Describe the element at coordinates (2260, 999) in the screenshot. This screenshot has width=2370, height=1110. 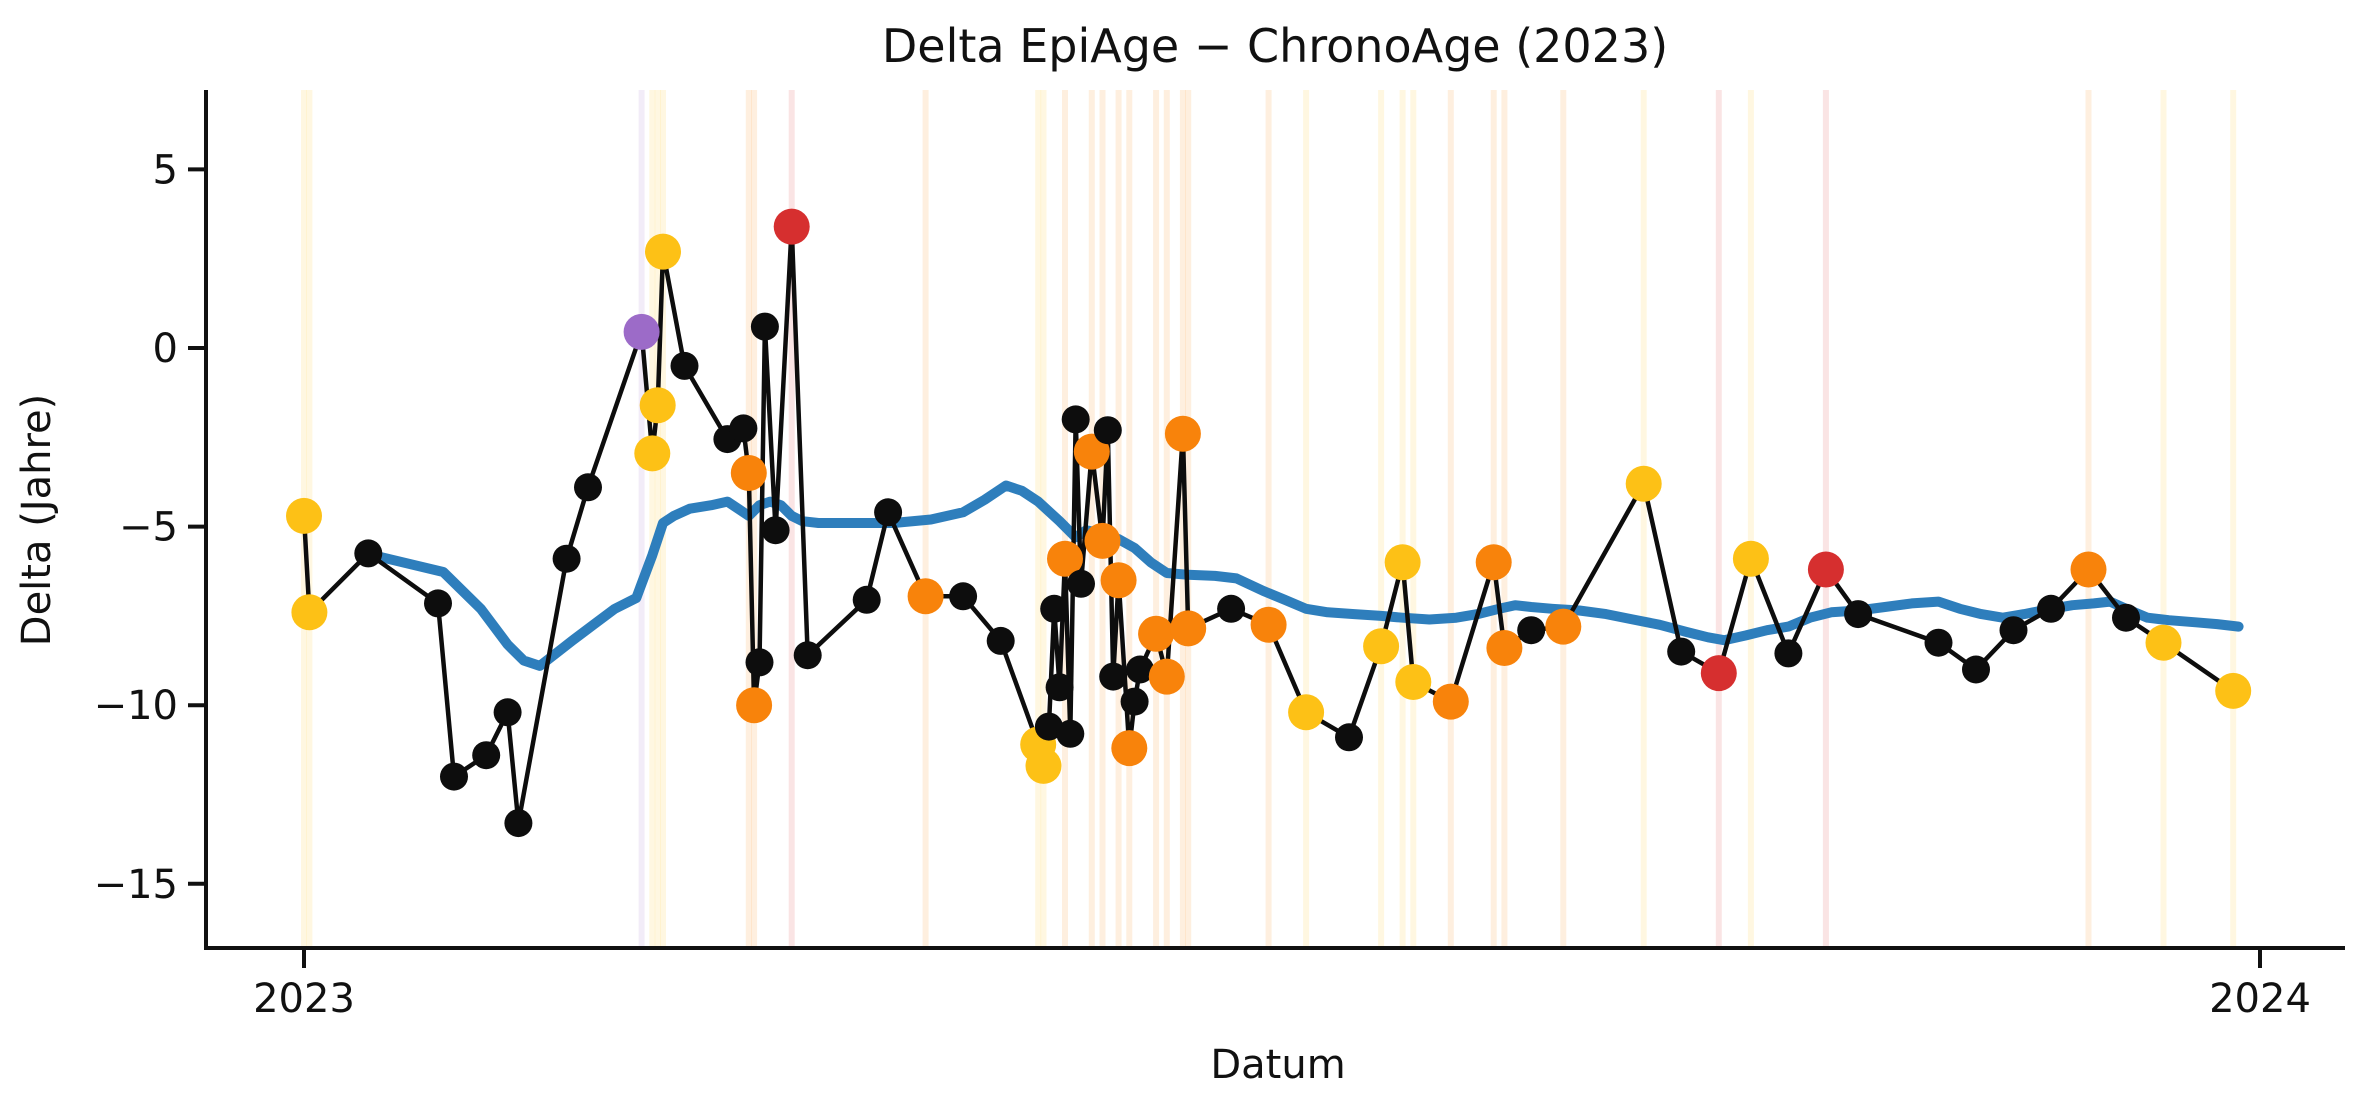
I see `x-tick-label: 2024` at that location.